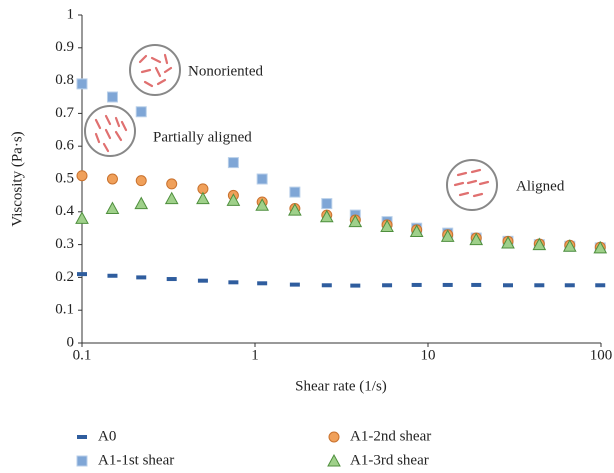  What do you see at coordinates (601, 355) in the screenshot?
I see `x-tick-label: 100` at bounding box center [601, 355].